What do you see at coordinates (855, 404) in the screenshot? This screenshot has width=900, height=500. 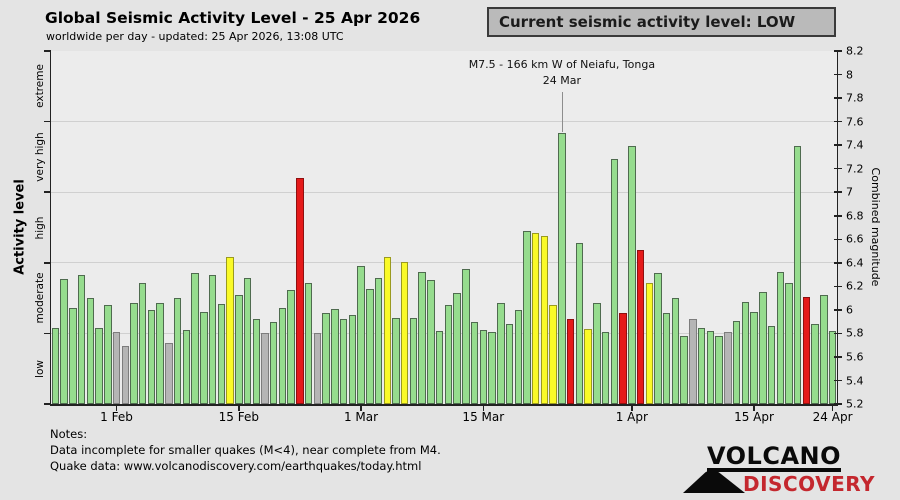 I see `y-axis-right-tick-label: 5.2` at bounding box center [855, 404].